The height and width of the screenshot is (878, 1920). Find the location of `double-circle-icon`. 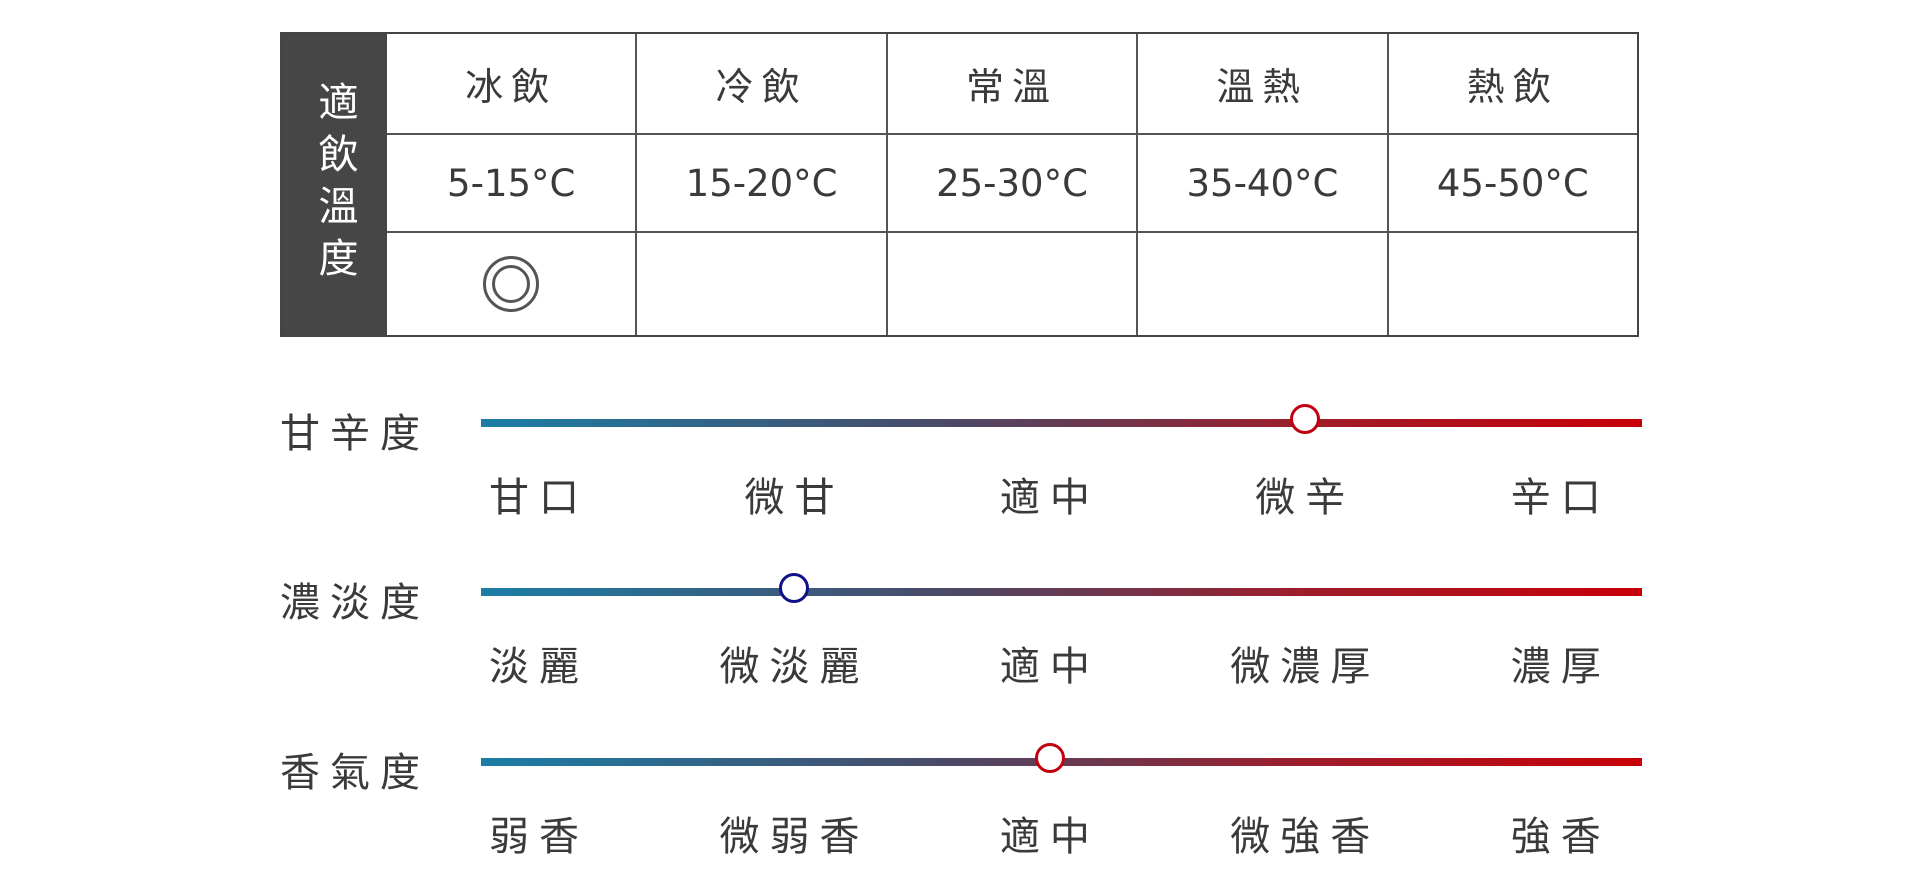

double-circle-icon is located at coordinates (511, 284).